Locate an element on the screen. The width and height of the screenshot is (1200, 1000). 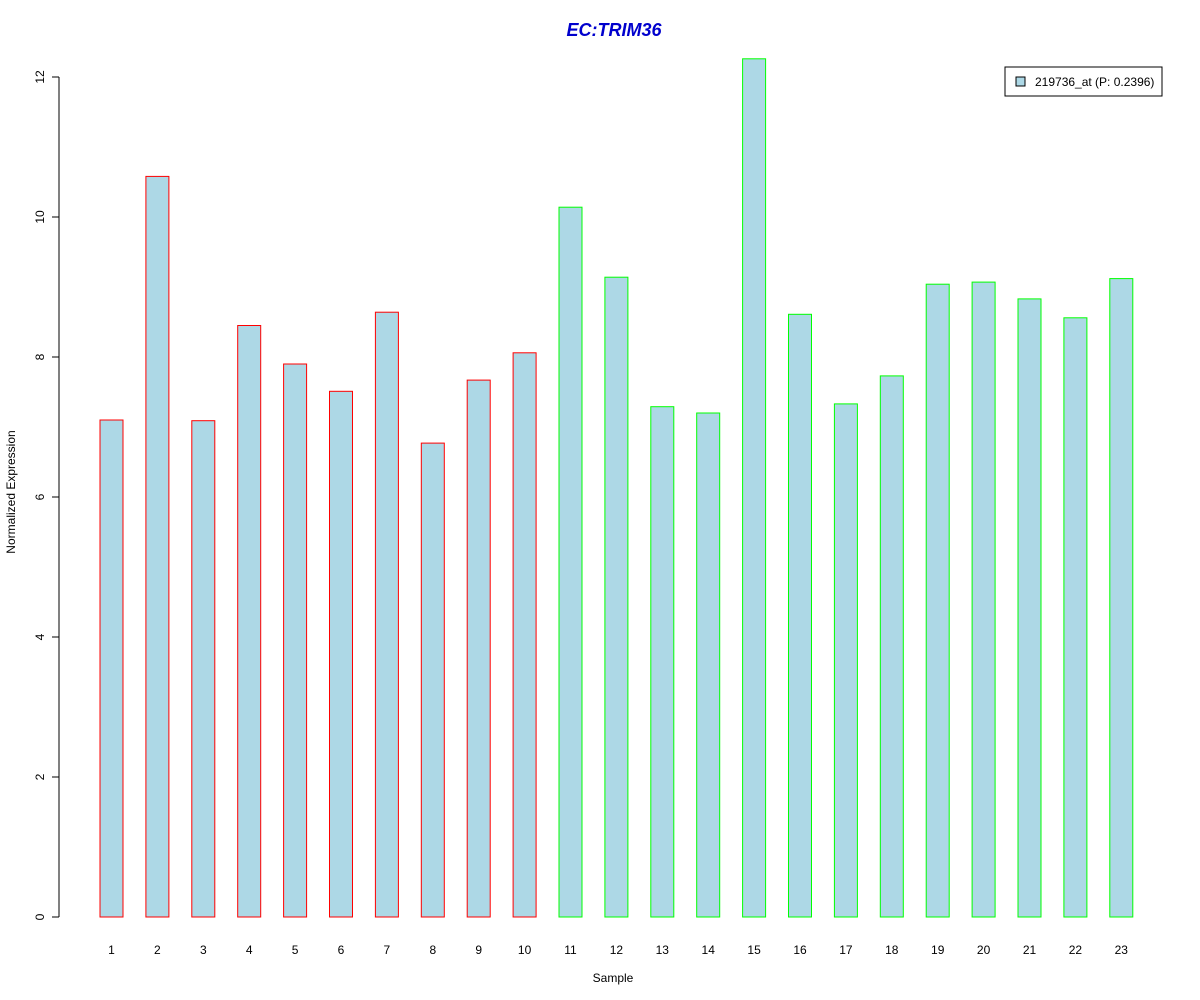
x-tick-label: 7 is located at coordinates (387, 950).